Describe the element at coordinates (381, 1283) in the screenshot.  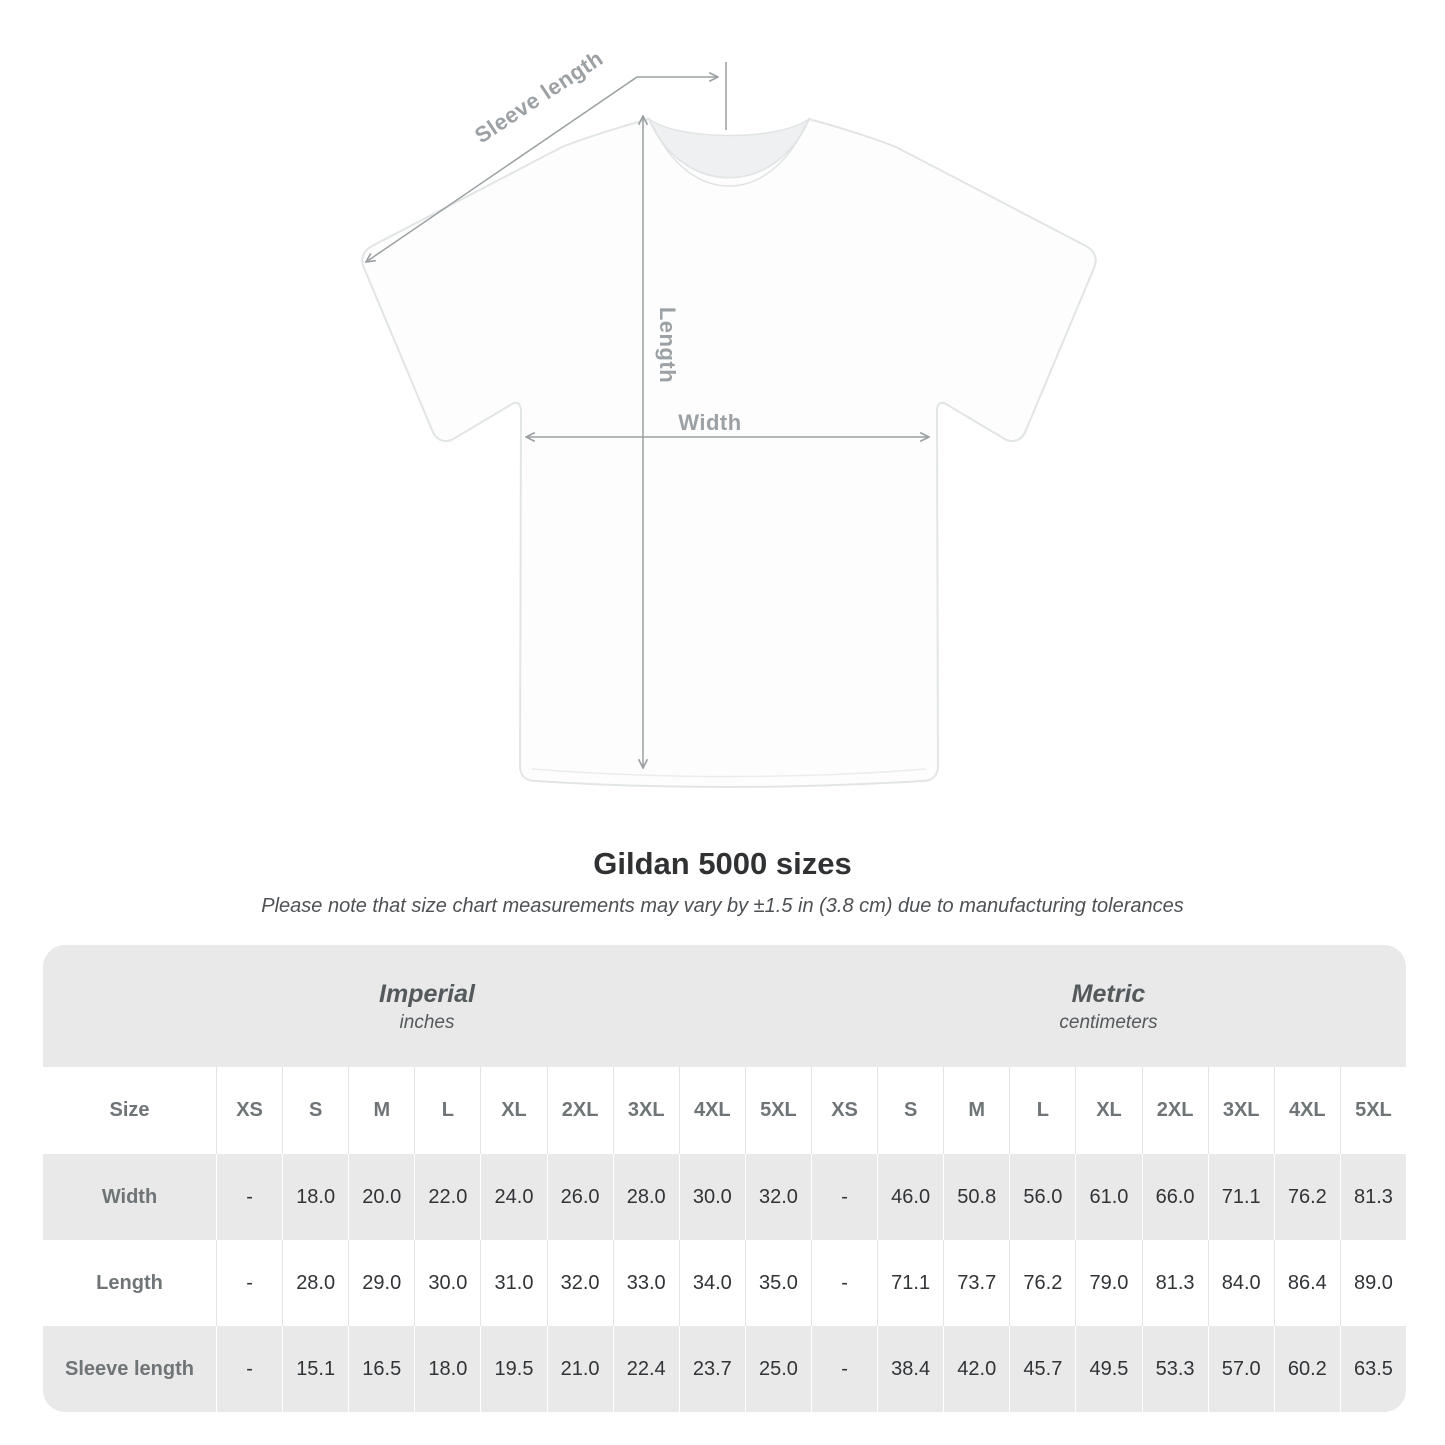
I see `table-cell: 29.0` at that location.